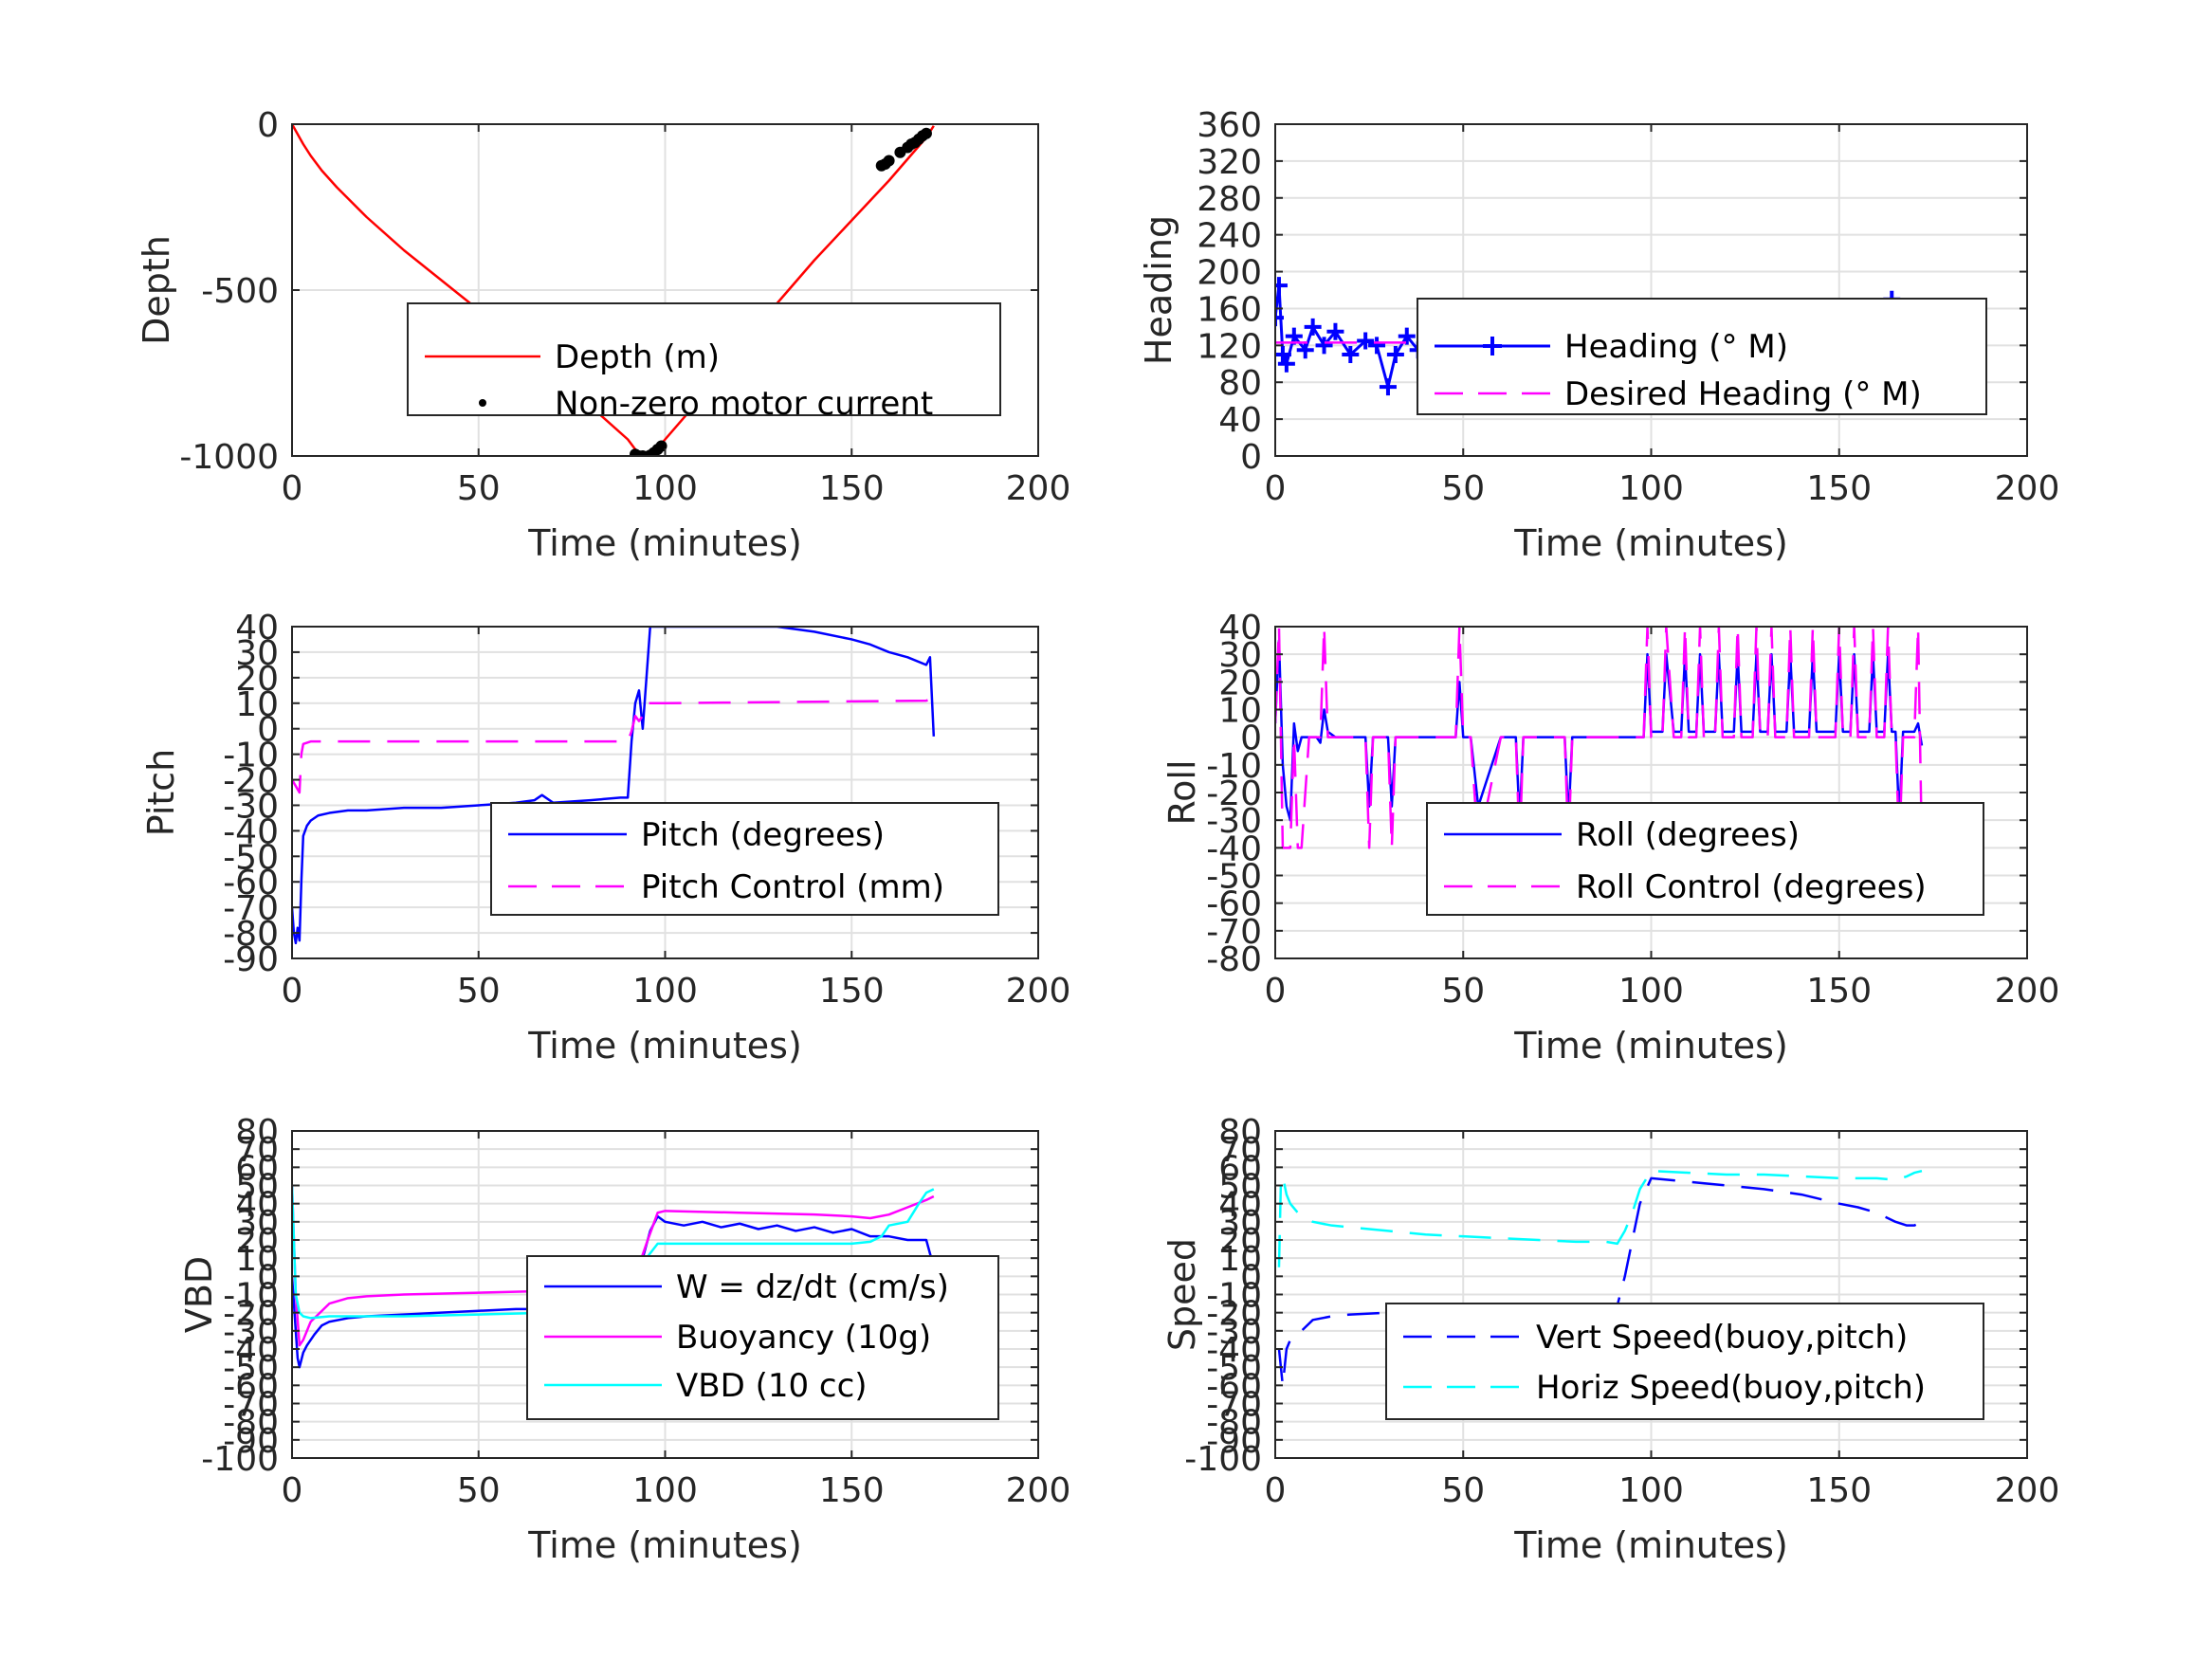 The image size is (2212, 1659). I want to click on heading-legend: Heading (° M) Desired Heading (° M), so click(1702, 356).